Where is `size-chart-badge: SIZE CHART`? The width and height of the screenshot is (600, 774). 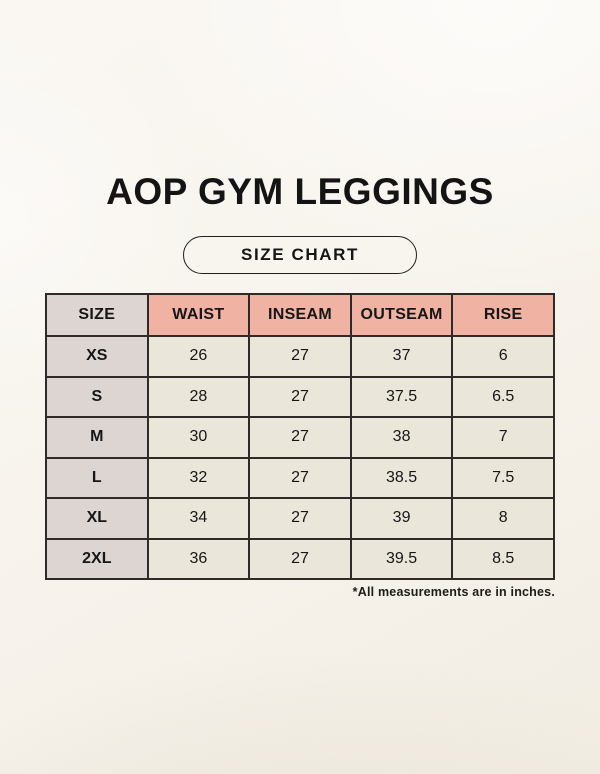 size-chart-badge: SIZE CHART is located at coordinates (300, 255).